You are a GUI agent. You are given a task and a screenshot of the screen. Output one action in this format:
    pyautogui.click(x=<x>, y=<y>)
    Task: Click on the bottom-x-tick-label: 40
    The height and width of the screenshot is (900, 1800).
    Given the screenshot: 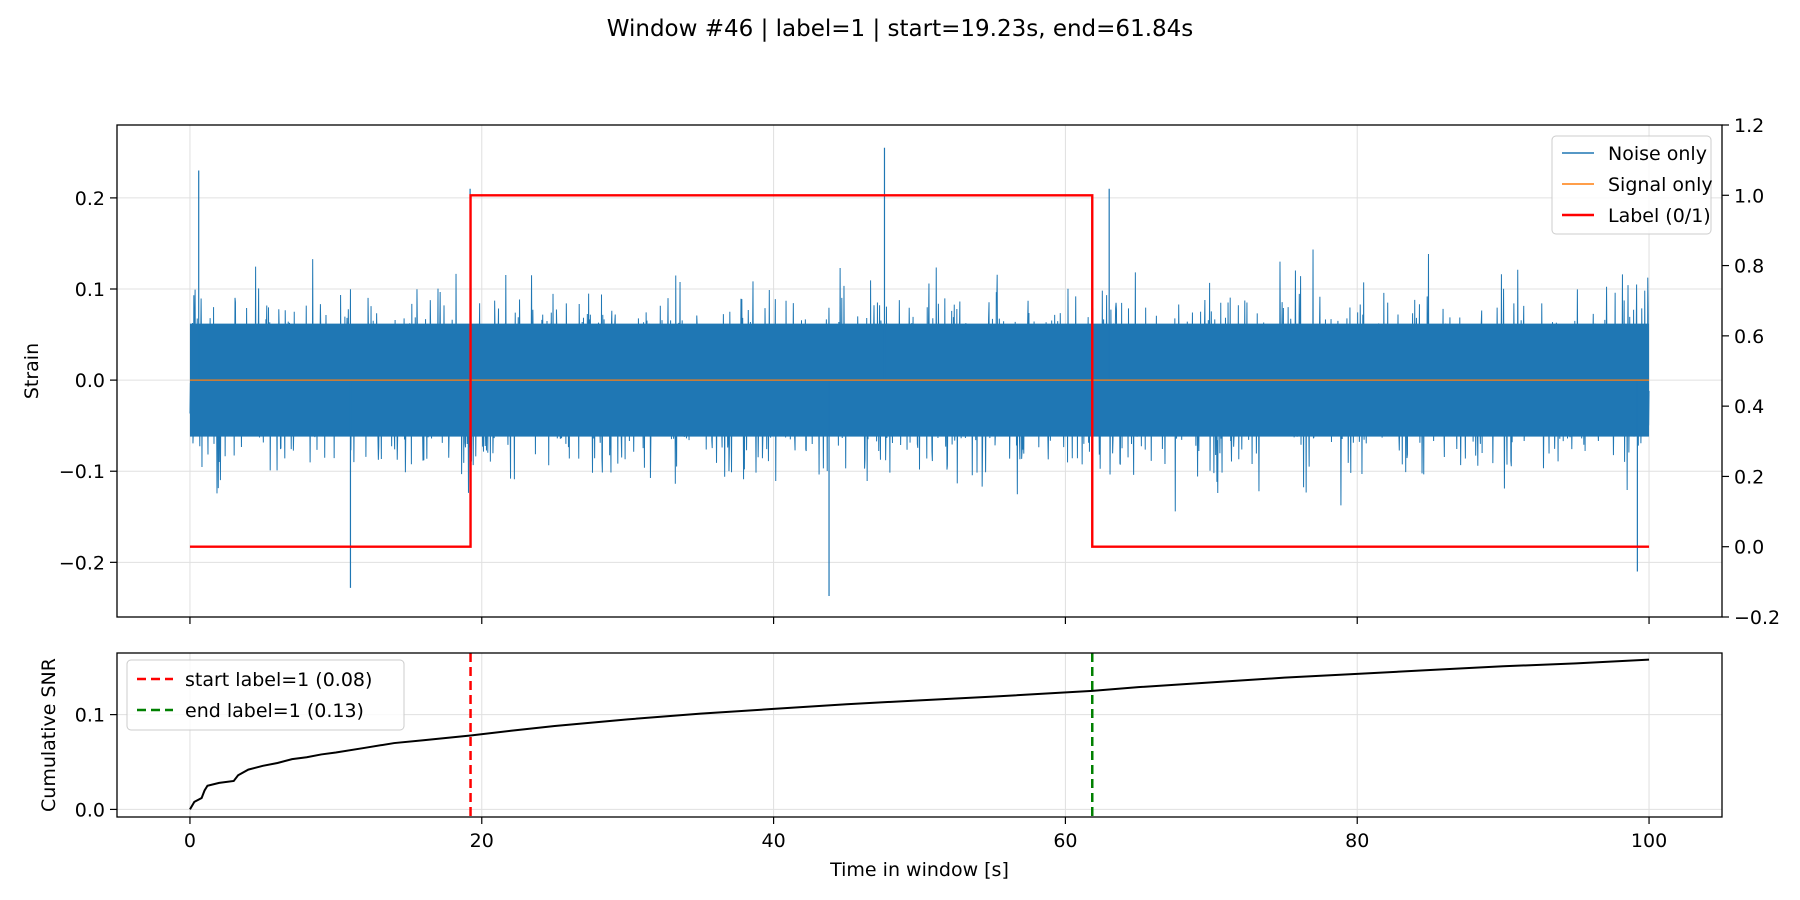 What is the action you would take?
    pyautogui.click(x=773, y=841)
    